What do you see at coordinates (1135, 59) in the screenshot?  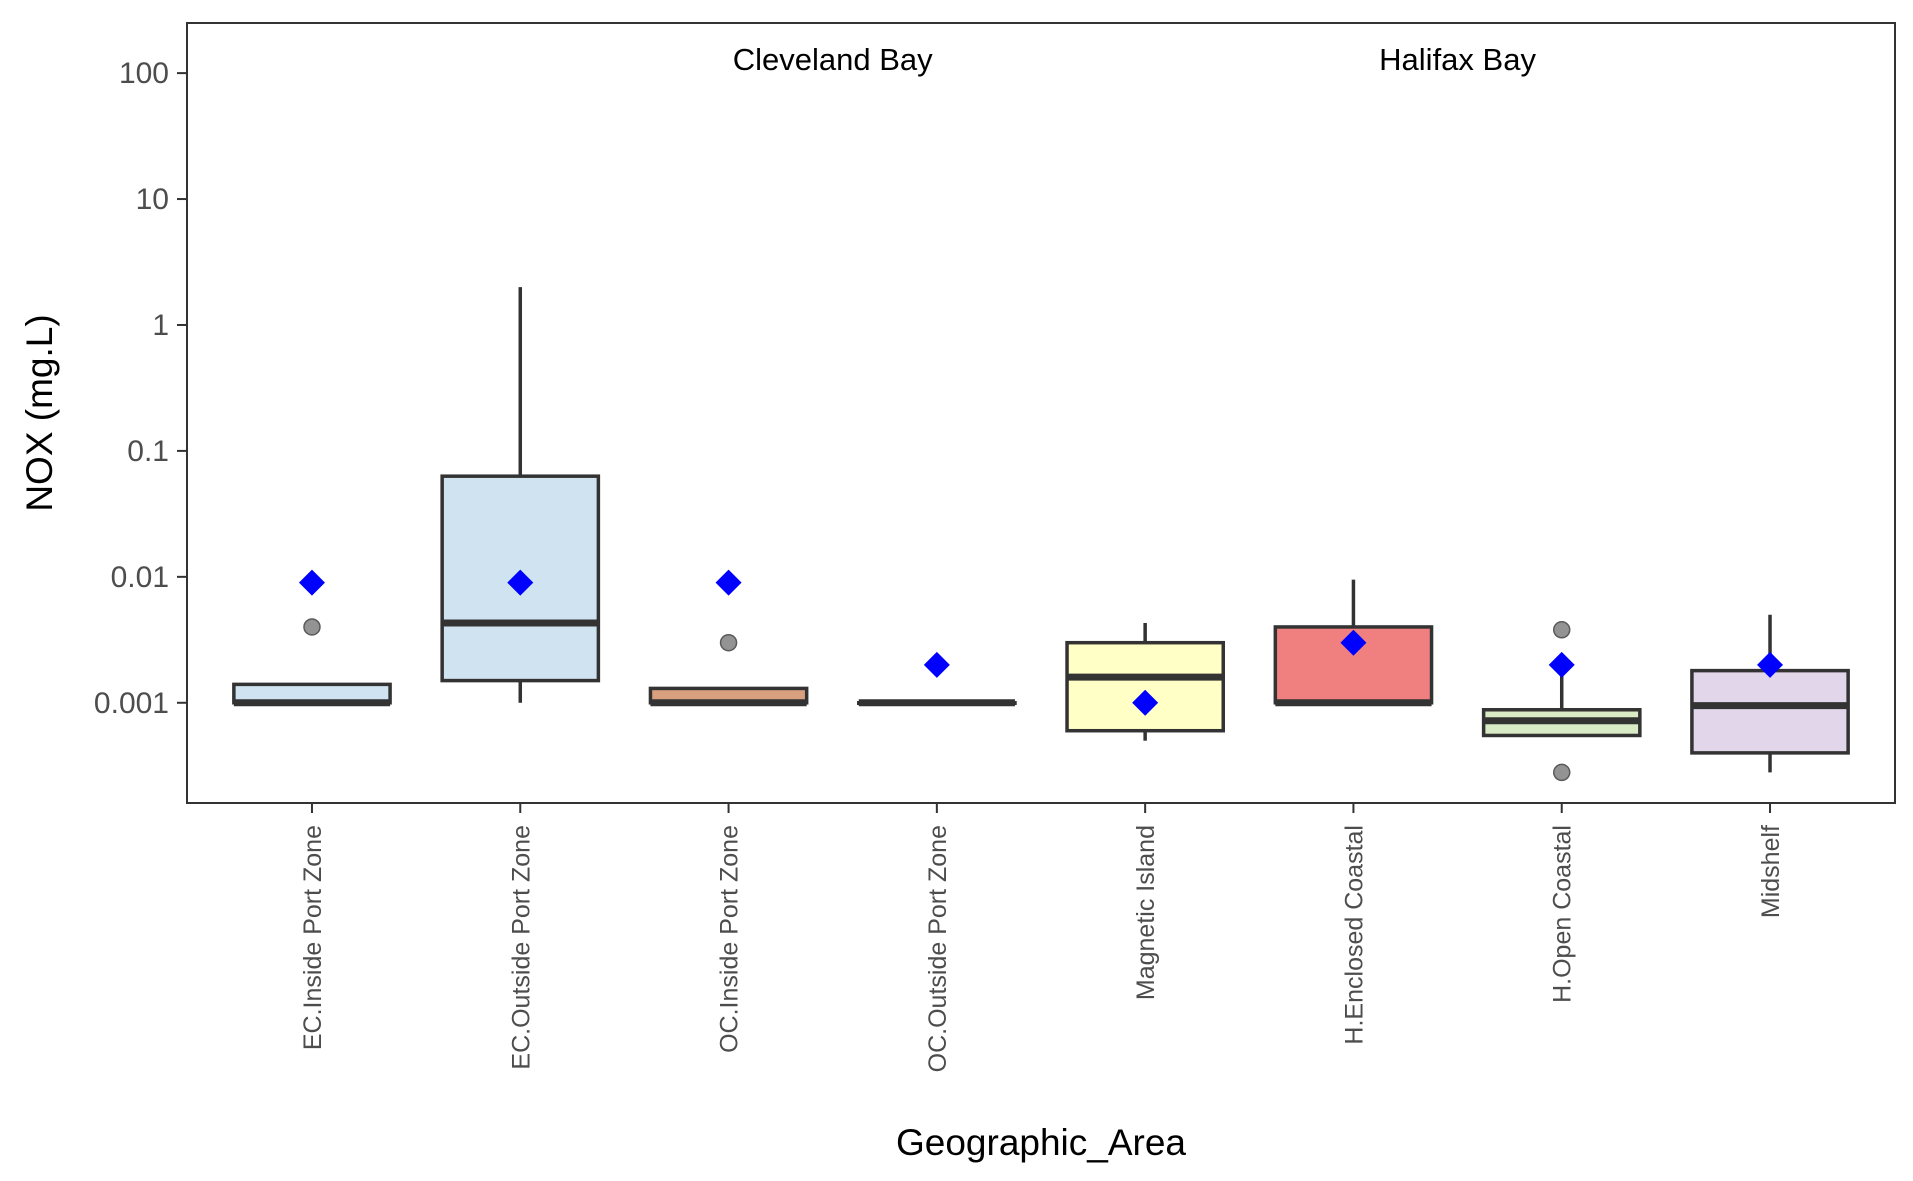 I see `annotations-layer: Cleveland Bay Halifax Bay` at bounding box center [1135, 59].